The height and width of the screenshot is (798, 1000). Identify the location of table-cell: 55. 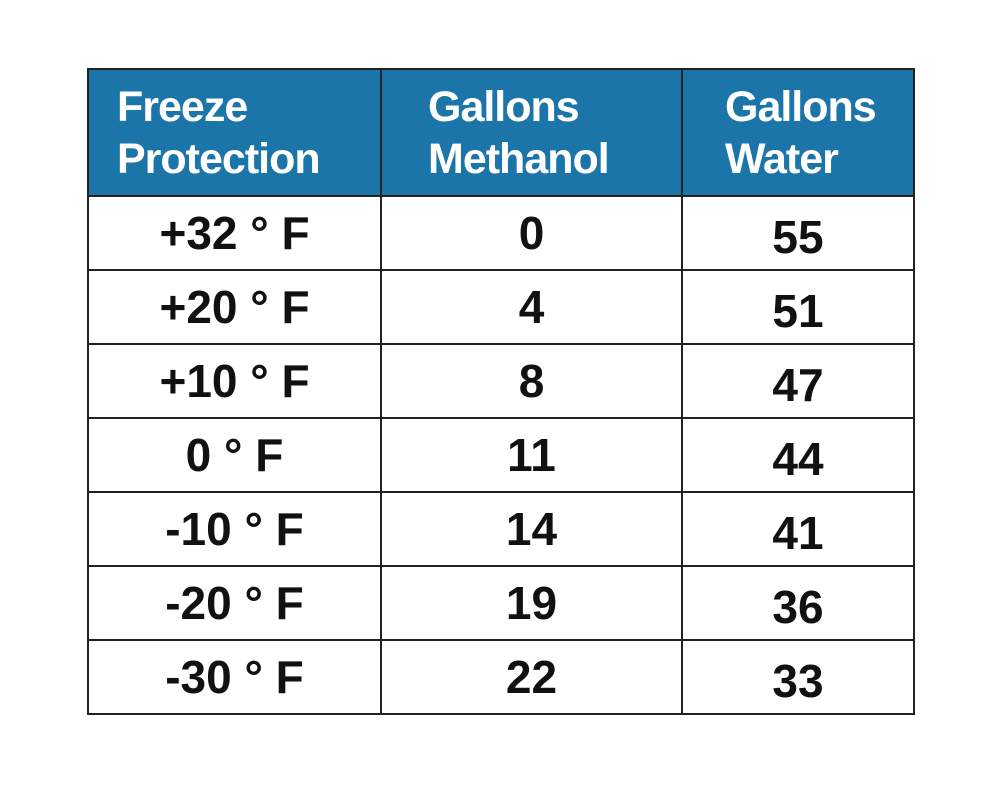
(798, 233).